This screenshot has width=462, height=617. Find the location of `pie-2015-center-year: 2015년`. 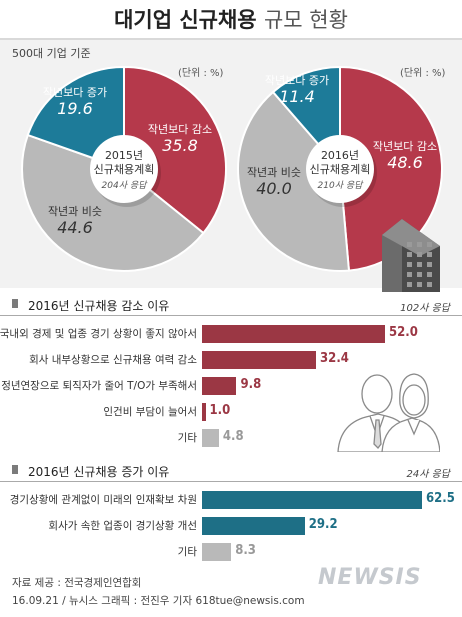

pie-2015-center-year: 2015년 is located at coordinates (124, 155).